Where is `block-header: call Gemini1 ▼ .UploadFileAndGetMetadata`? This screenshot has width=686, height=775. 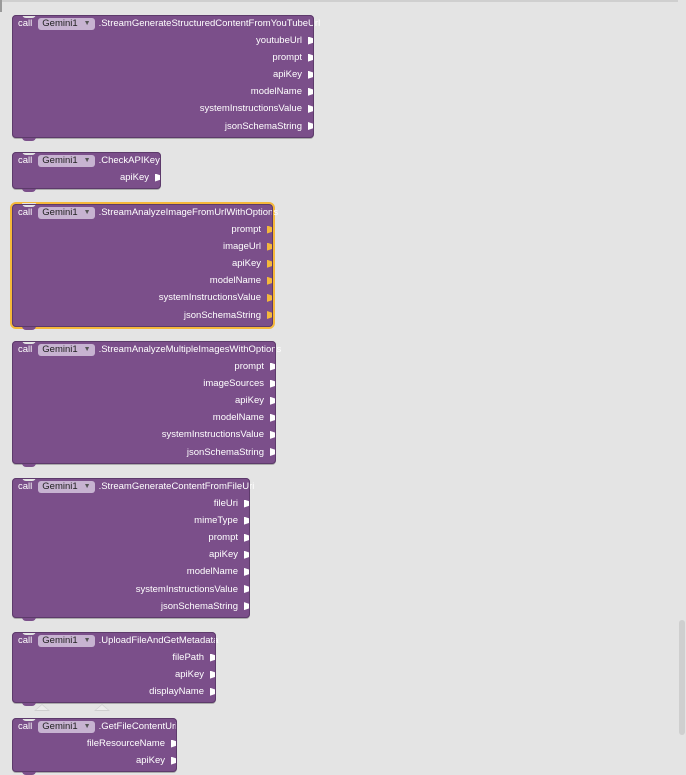
block-header: call Gemini1 ▼ .UploadFileAndGetMetadata is located at coordinates (115, 640).